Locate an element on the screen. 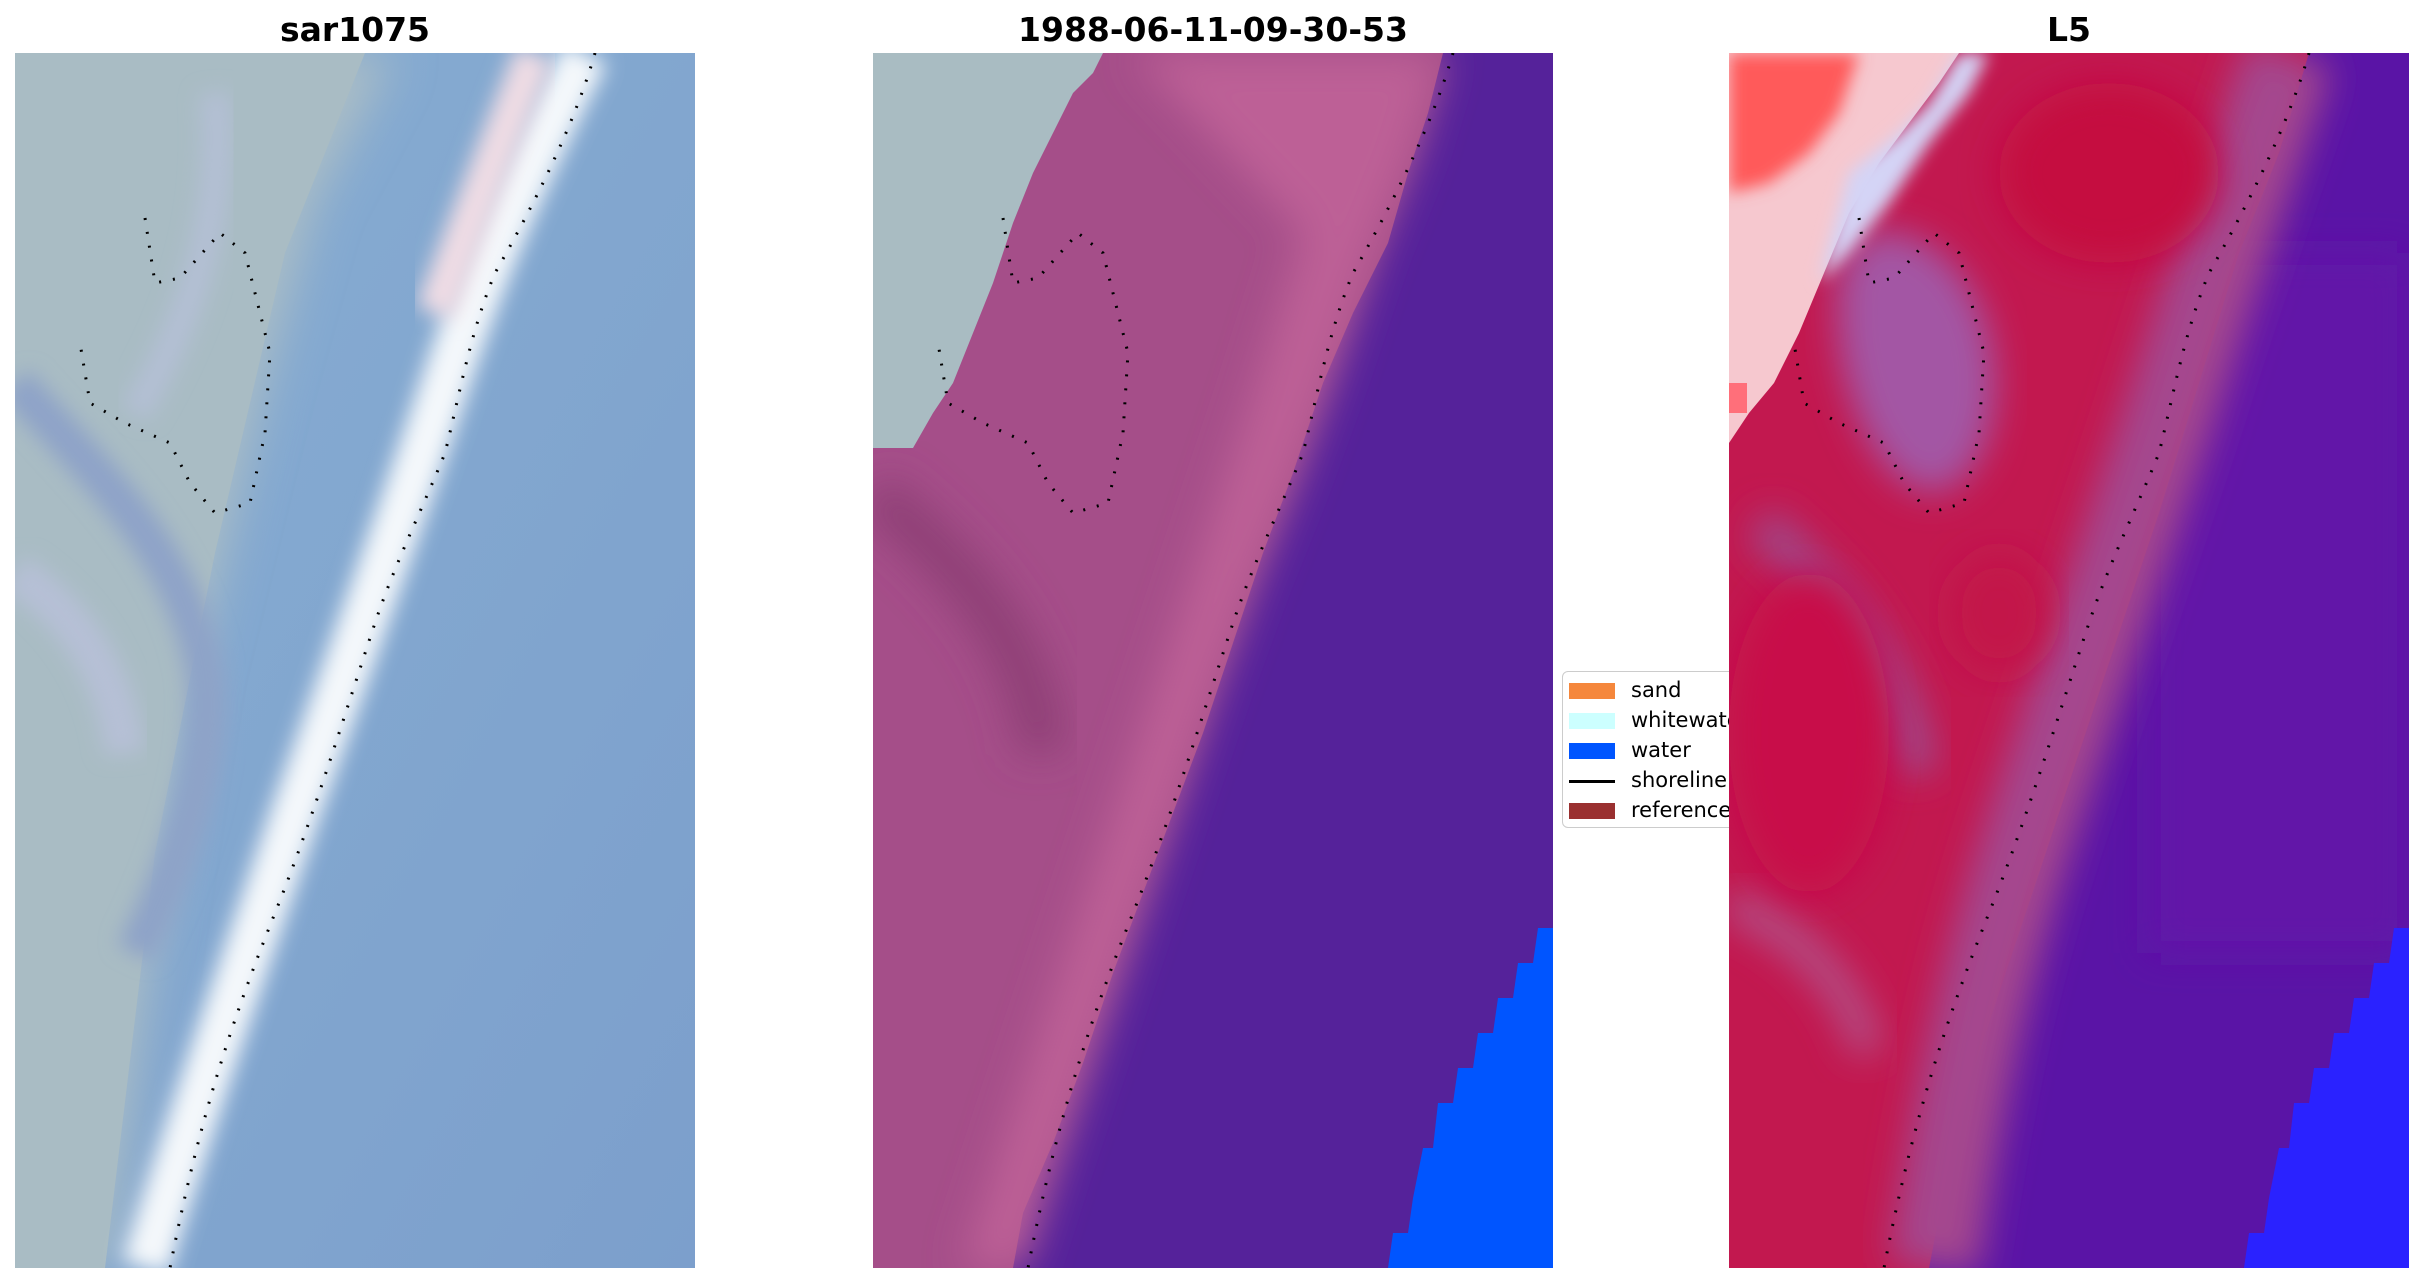  panel-title-rgb: sar1075 is located at coordinates (355, 29).